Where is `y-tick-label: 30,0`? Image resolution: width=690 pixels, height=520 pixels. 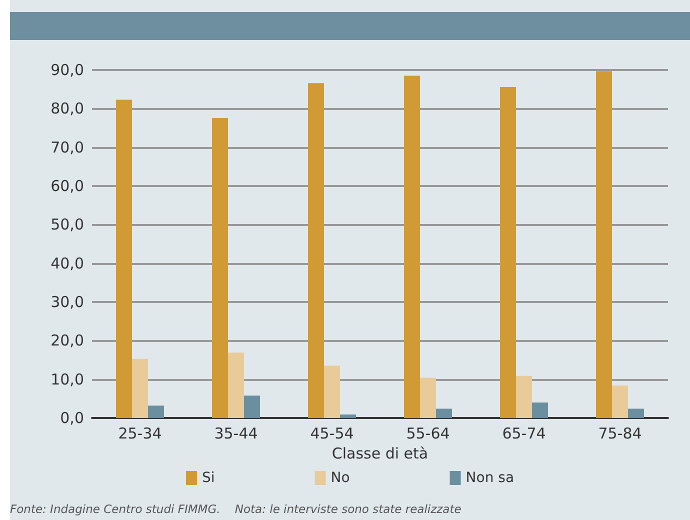 y-tick-label: 30,0 is located at coordinates (67, 302).